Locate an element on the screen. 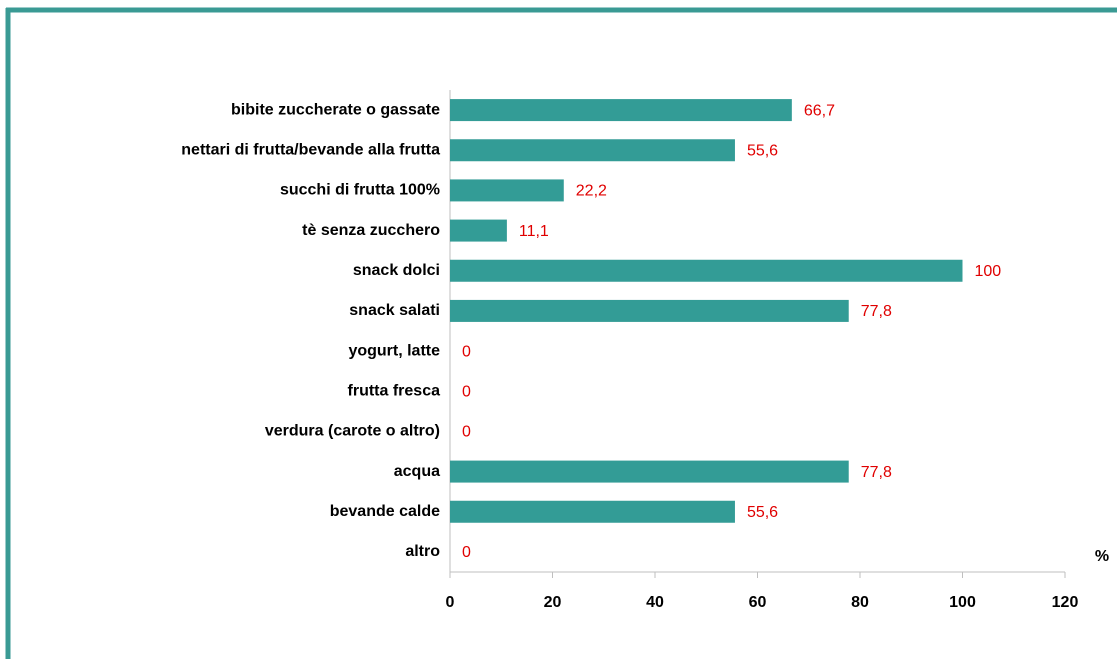  y-tick-label: bevande calde is located at coordinates (385, 511).